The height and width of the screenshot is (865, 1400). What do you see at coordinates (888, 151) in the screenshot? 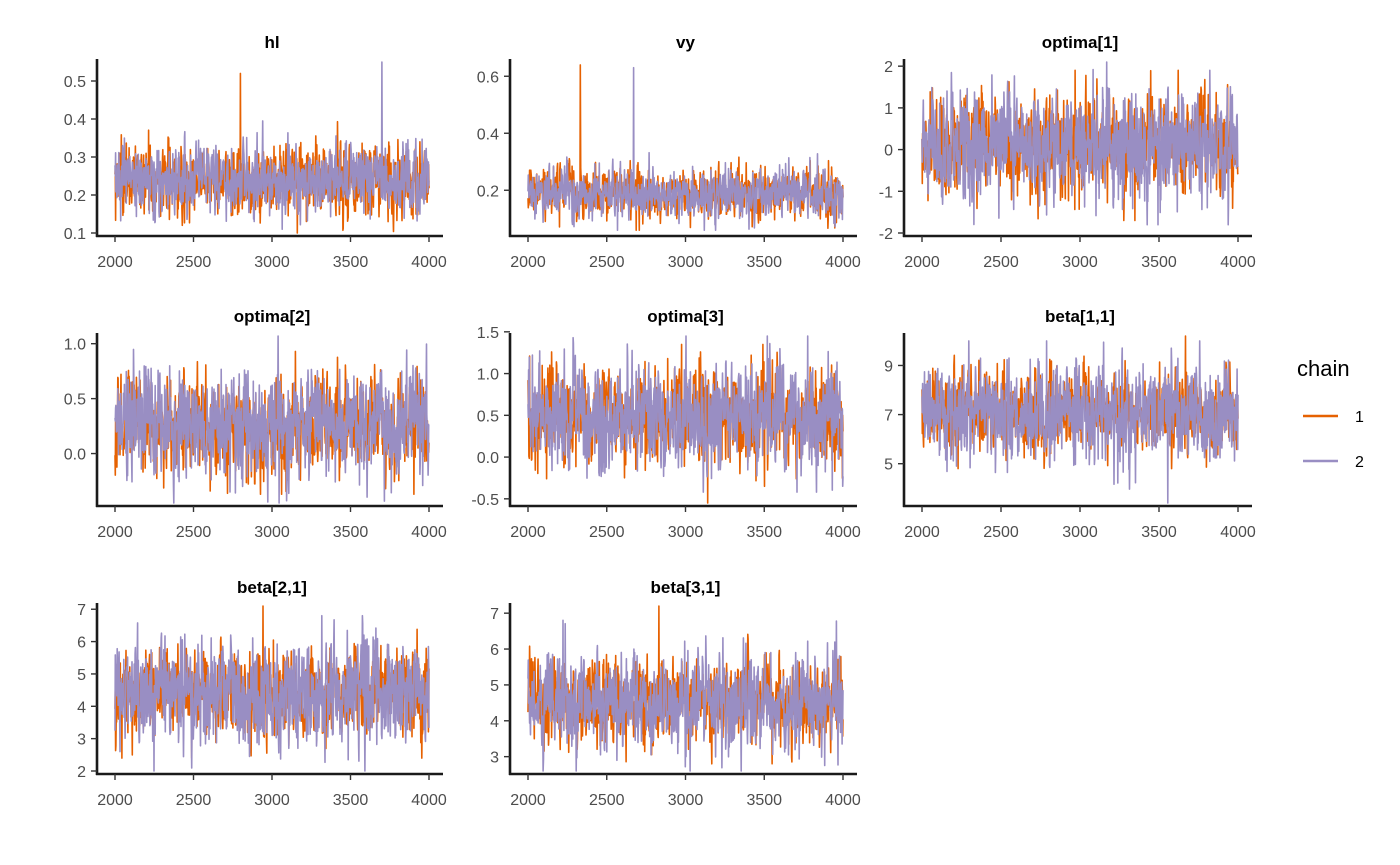
I see `y-tick-label: 0` at bounding box center [888, 151].